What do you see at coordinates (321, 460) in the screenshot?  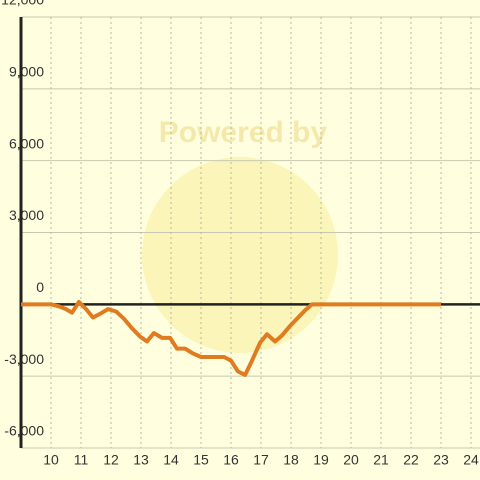 I see `x-tick-label: 19` at bounding box center [321, 460].